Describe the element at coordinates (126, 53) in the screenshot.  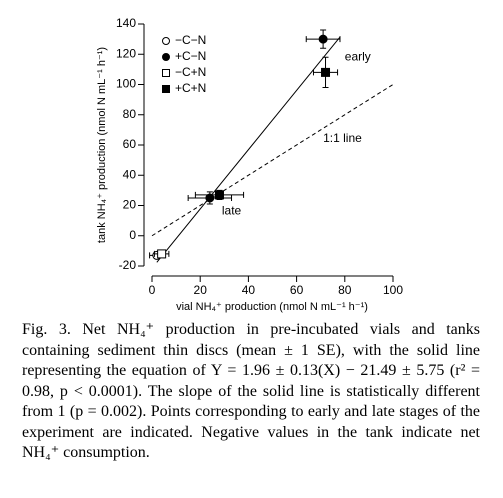
I see `y-tick-label: 120` at that location.